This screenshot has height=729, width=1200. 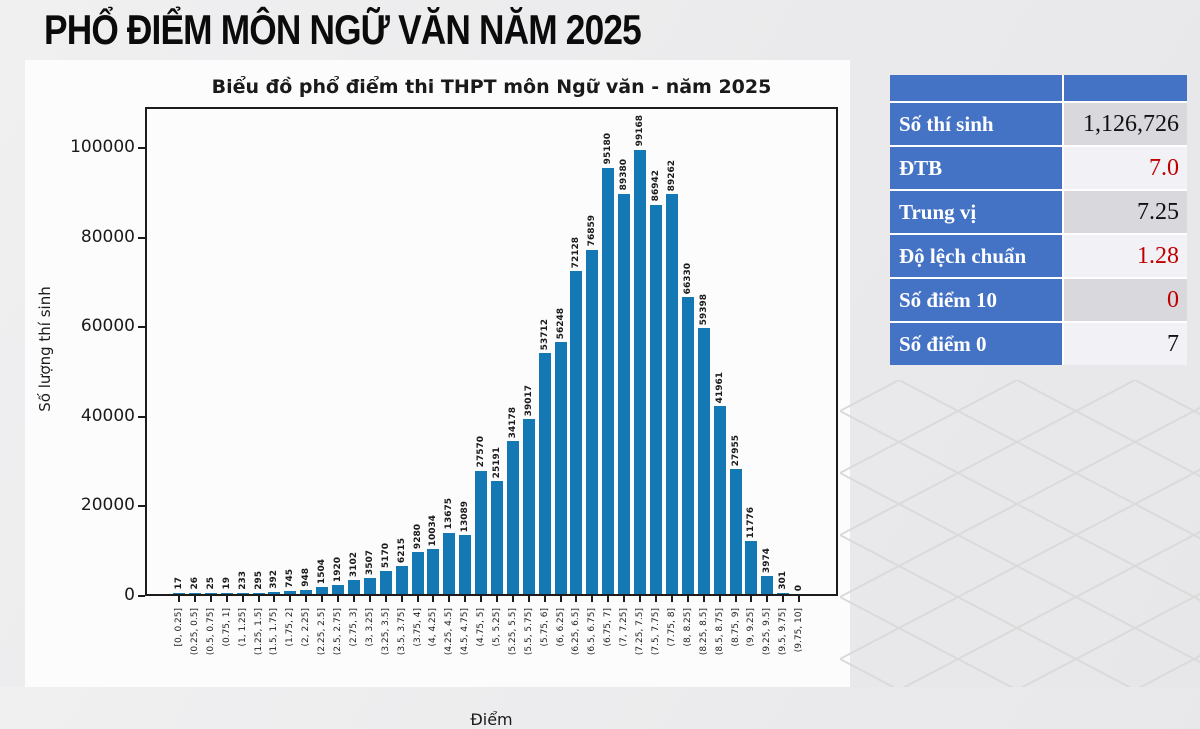 I want to click on bar-value-label: 1504, so click(x=322, y=572).